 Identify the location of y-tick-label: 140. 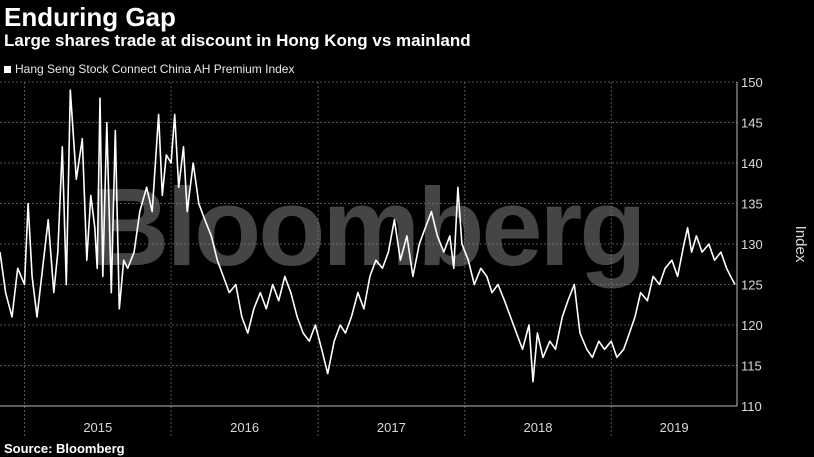
(752, 163).